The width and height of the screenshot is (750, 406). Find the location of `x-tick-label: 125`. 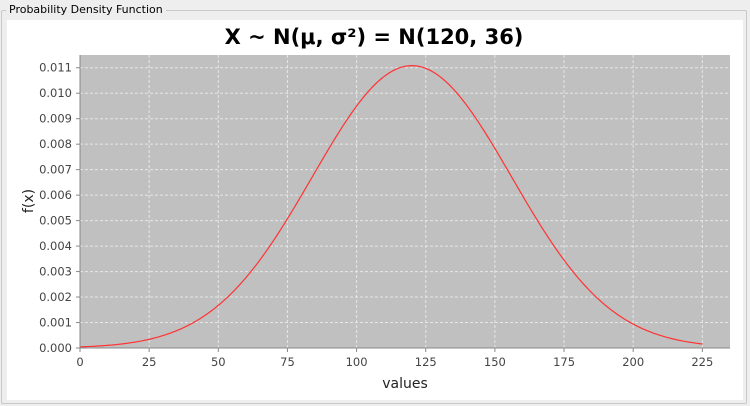

x-tick-label: 125 is located at coordinates (426, 362).